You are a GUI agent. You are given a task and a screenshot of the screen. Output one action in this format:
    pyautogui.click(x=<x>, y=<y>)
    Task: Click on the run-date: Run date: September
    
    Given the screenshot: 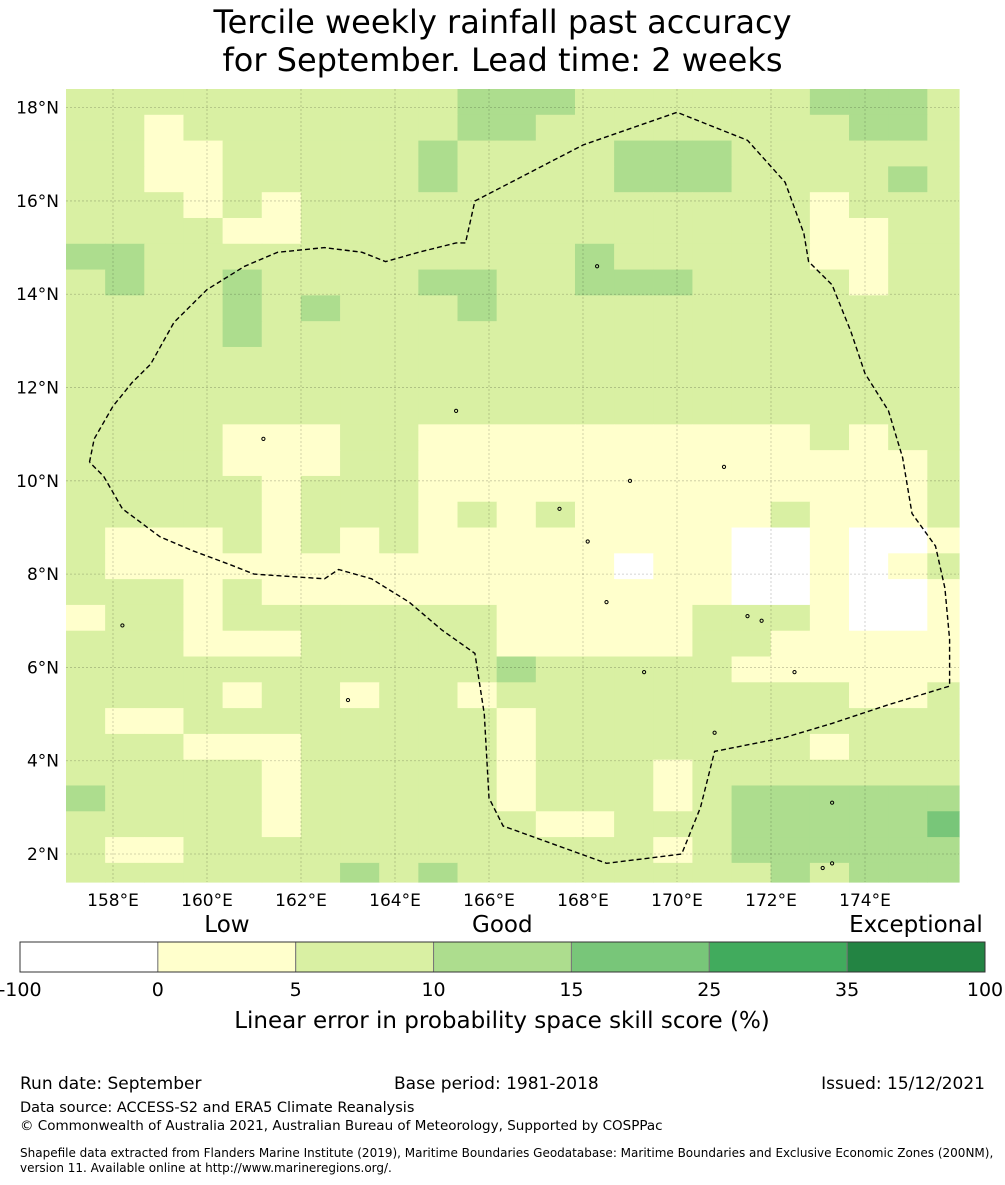 What is the action you would take?
    pyautogui.click(x=111, y=1084)
    